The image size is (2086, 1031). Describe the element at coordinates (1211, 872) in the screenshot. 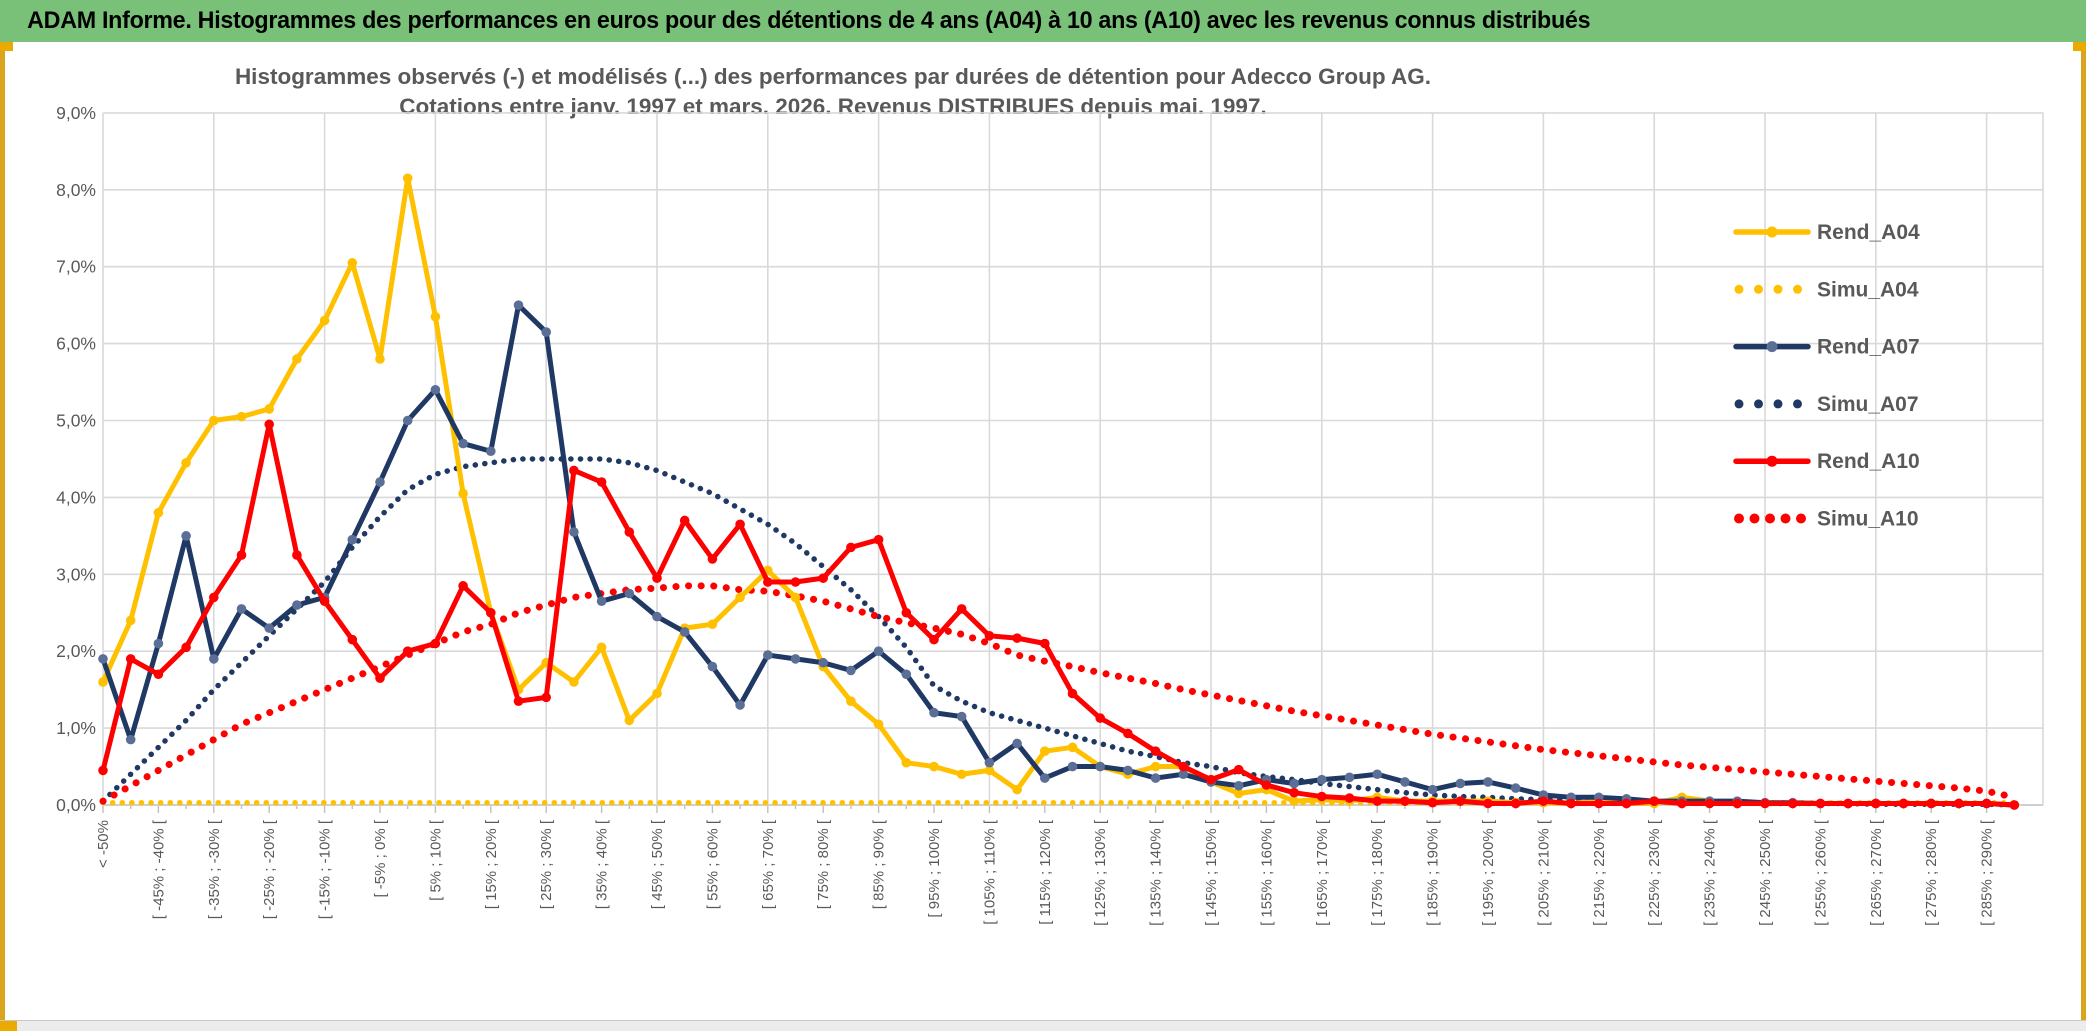

I see `x-tick-label: [ 145% ; 150% [` at that location.